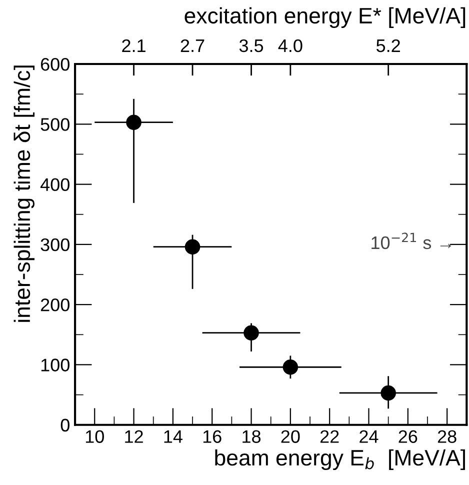  What do you see at coordinates (340, 459) in the screenshot?
I see `x-axis-title: beam energy E$_{b}$ [MeV/A]` at bounding box center [340, 459].